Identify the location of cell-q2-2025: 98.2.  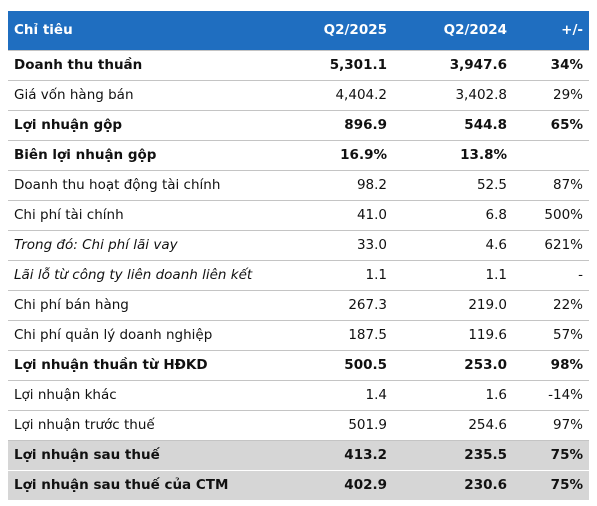
(343, 185).